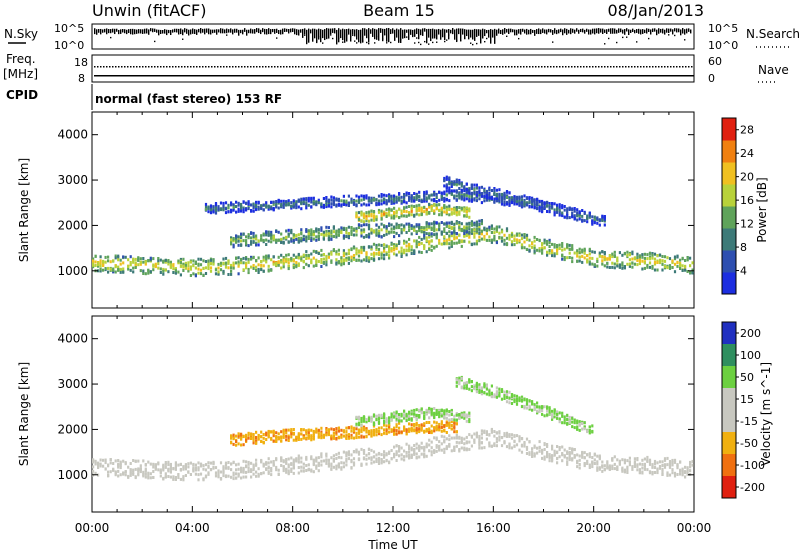 Image resolution: width=800 pixels, height=554 pixels. Describe the element at coordinates (72, 180) in the screenshot. I see `y-tick-label-0-2: 3000` at that location.